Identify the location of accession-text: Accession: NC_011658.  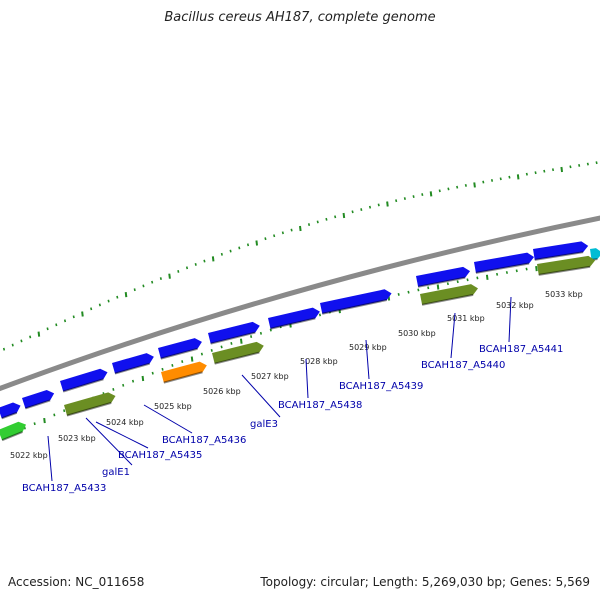
(76, 582).